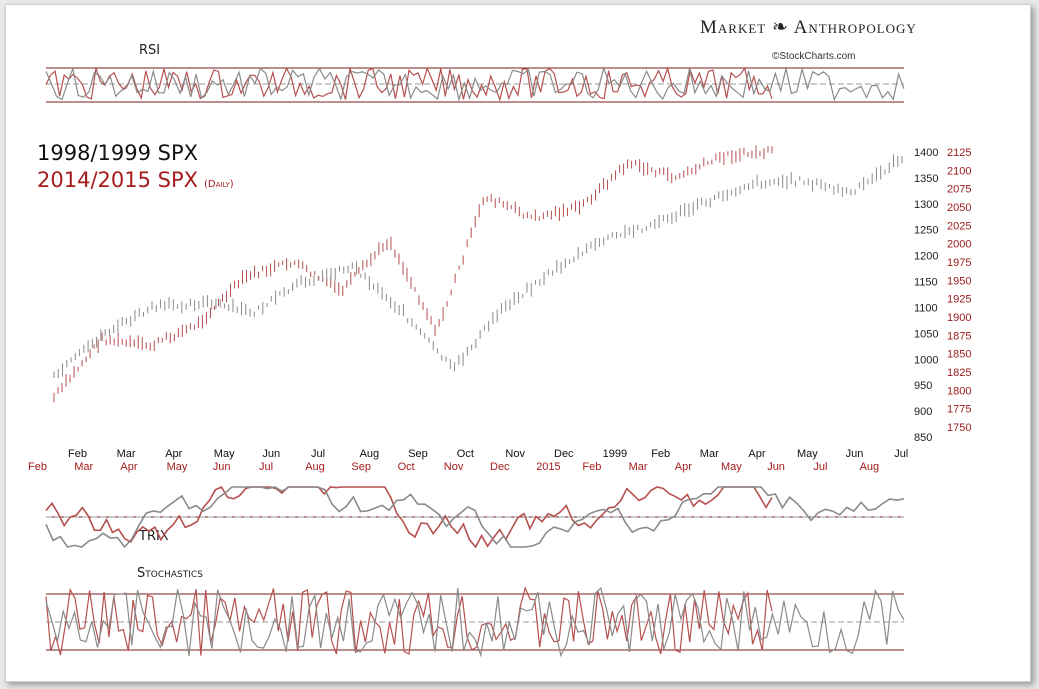  What do you see at coordinates (959, 263) in the screenshot?
I see `right-axis-tick: 1975` at bounding box center [959, 263].